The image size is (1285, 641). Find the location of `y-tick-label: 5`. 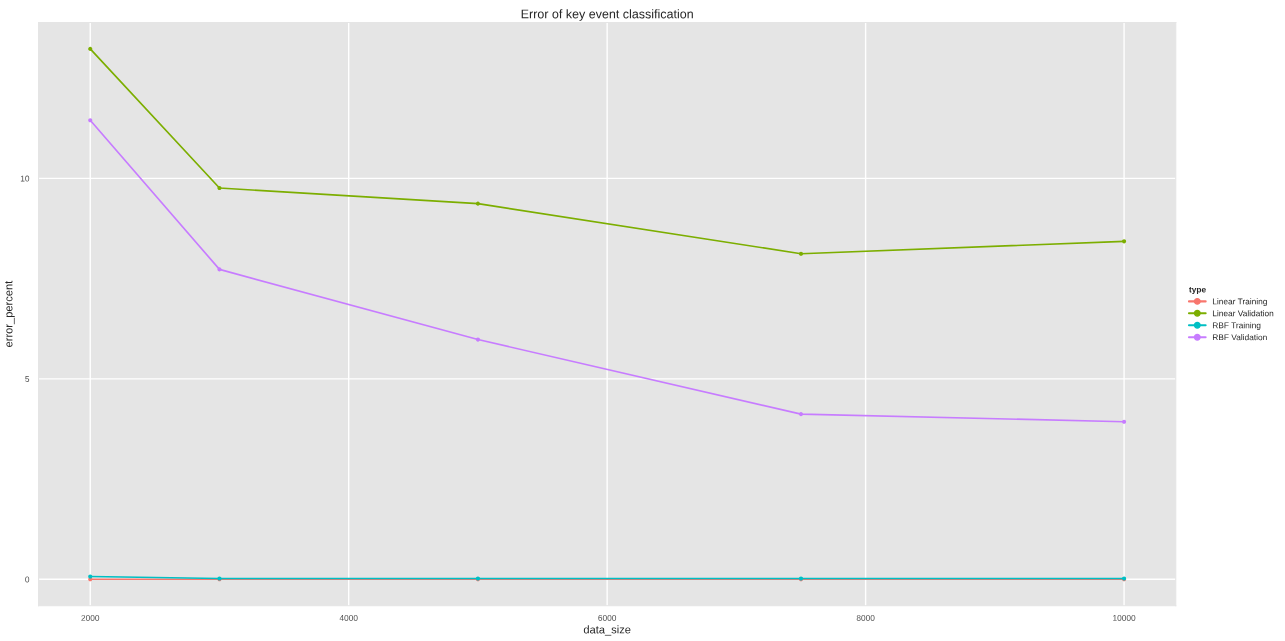

y-tick-label: 5 is located at coordinates (27, 379).